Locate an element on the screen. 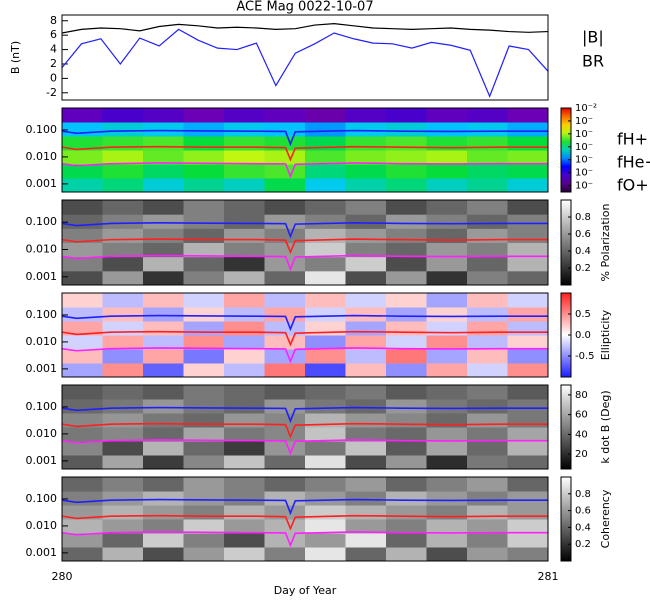  line-series is located at coordinates (305, 63).